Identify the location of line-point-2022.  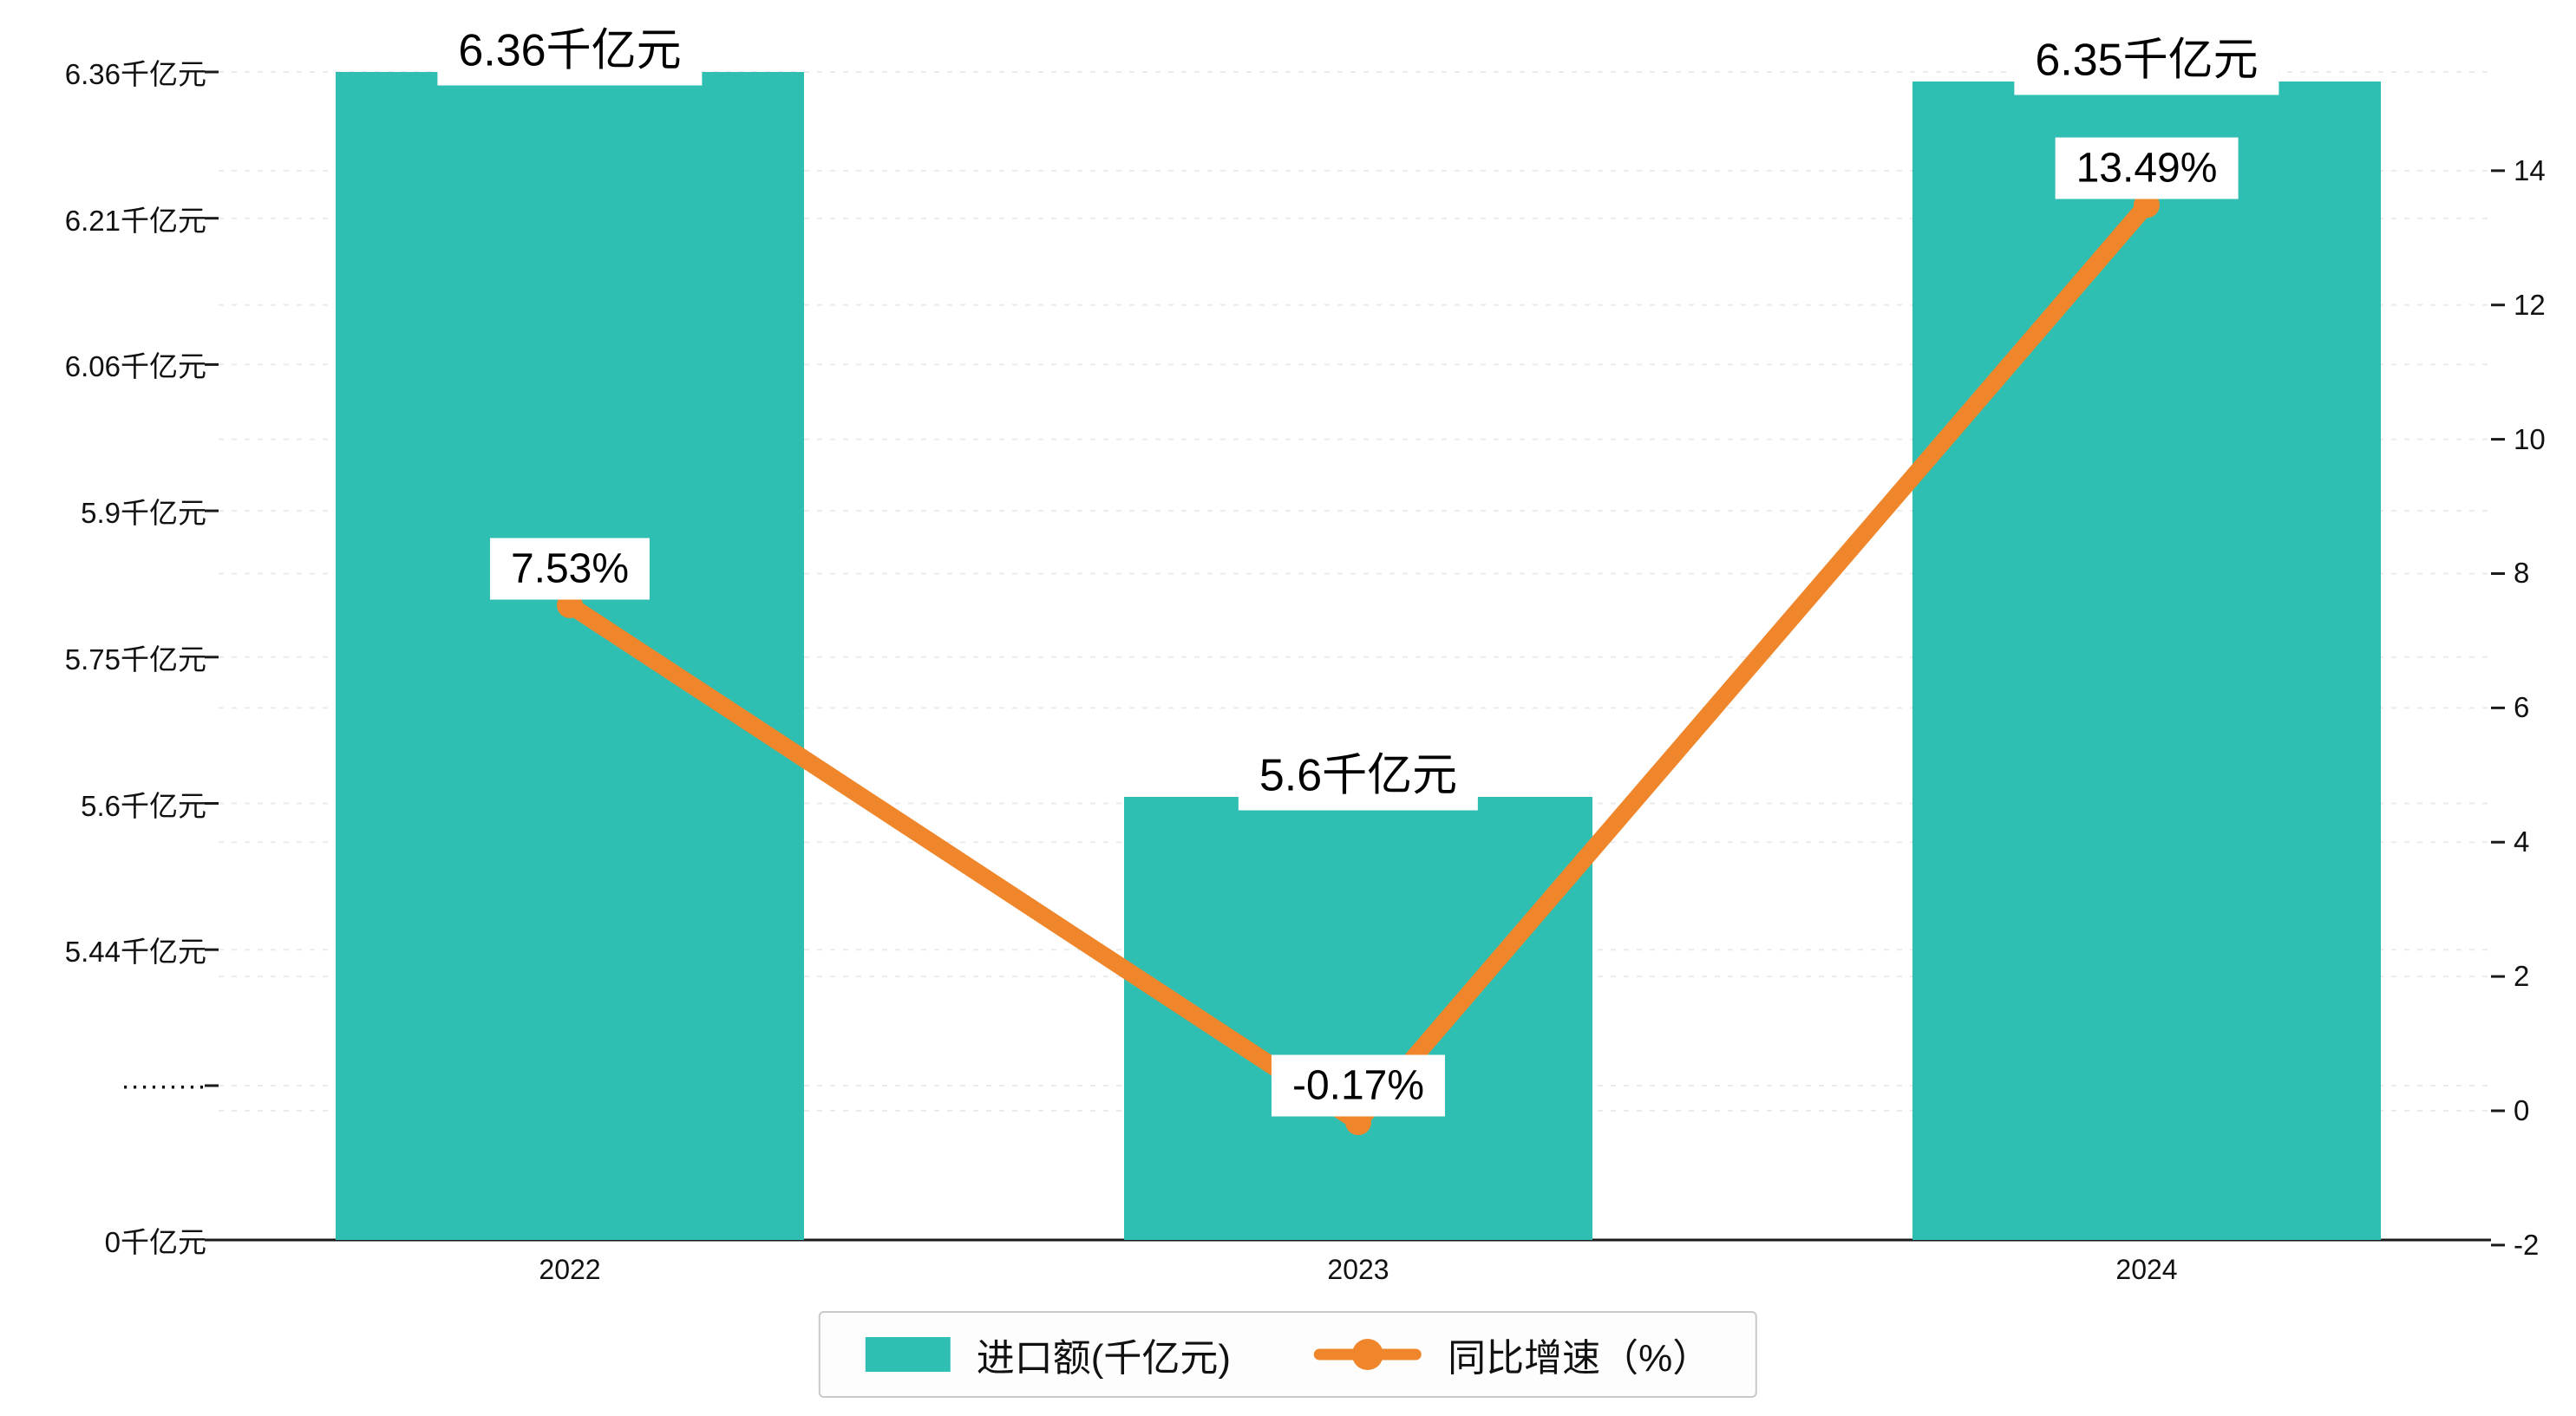
(570, 605).